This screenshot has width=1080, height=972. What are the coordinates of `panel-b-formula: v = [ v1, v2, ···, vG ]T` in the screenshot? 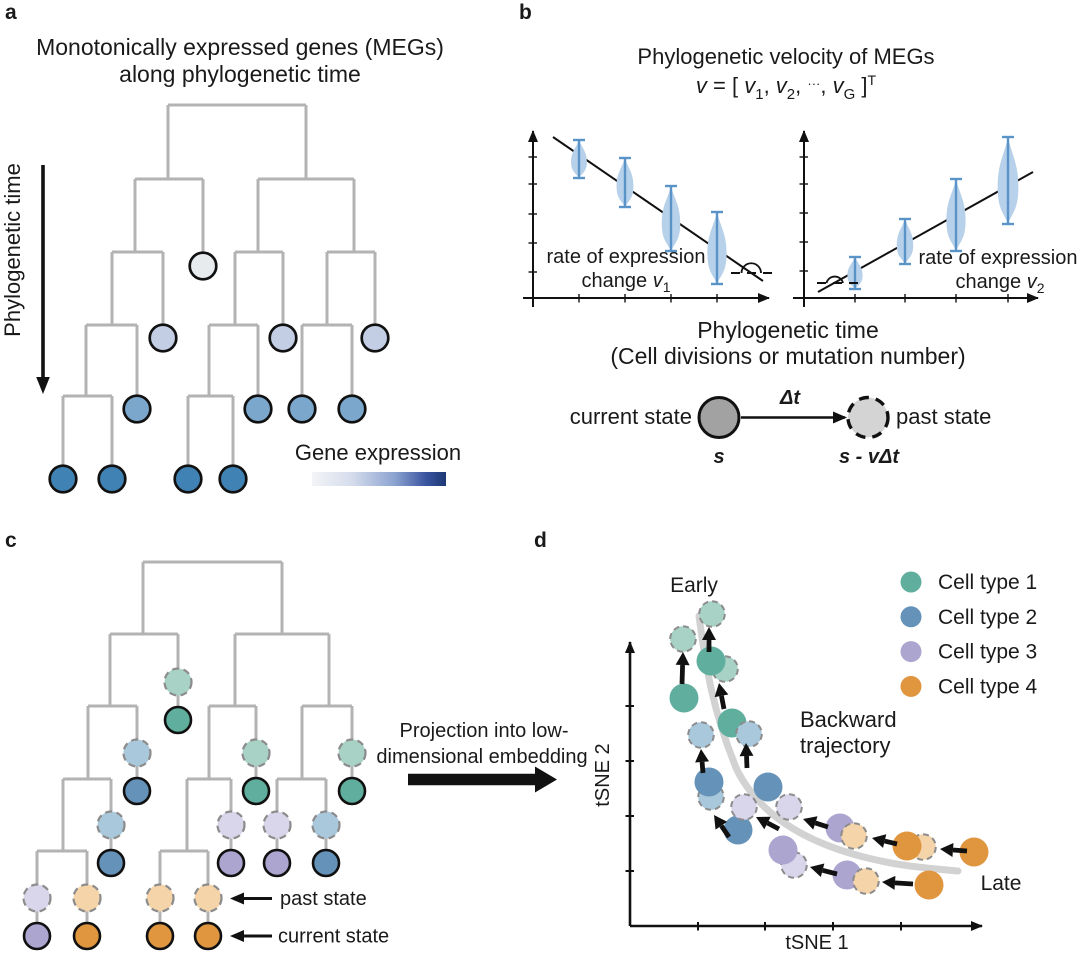 It's located at (786, 87).